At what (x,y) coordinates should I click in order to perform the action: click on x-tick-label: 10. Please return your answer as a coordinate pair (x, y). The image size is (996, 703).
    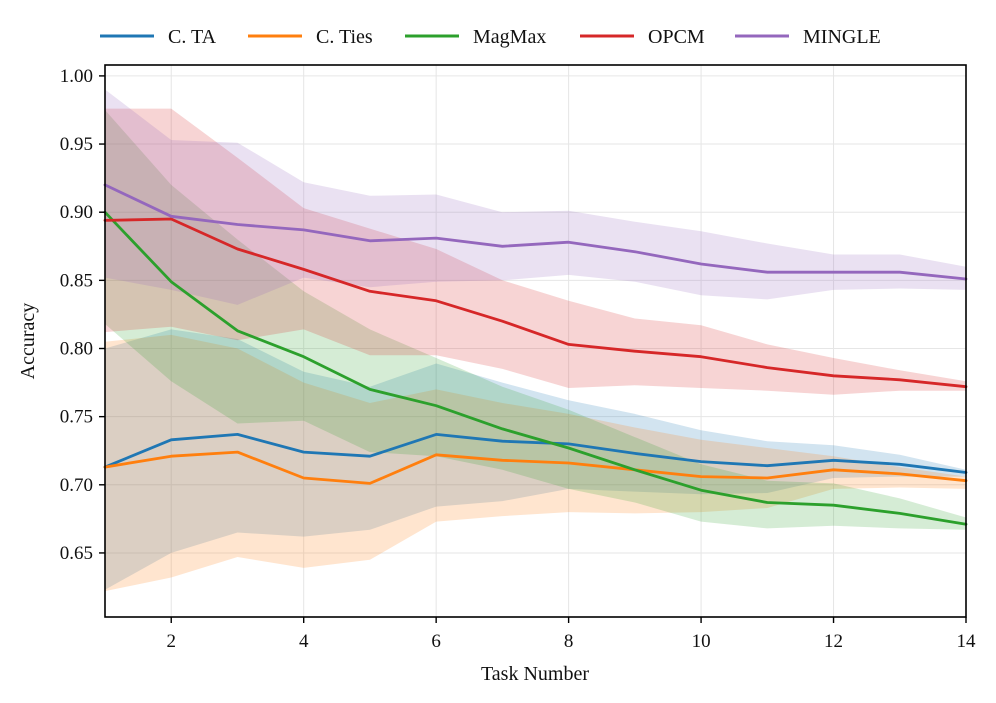
    Looking at the image, I should click on (701, 641).